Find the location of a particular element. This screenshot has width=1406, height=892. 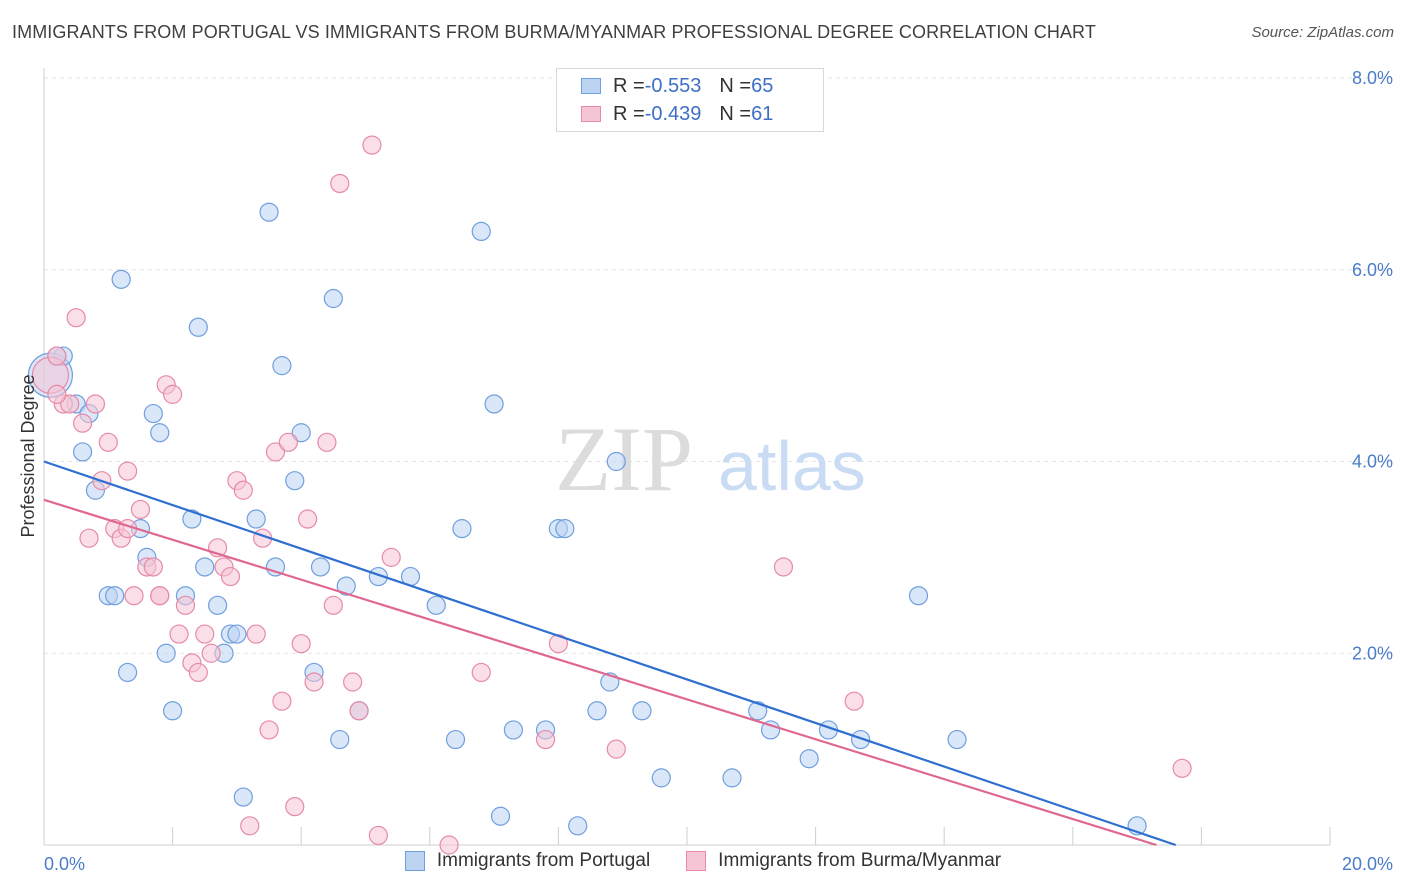

legend-row-burma: R = -0.439 N = 61 is located at coordinates (677, 114).